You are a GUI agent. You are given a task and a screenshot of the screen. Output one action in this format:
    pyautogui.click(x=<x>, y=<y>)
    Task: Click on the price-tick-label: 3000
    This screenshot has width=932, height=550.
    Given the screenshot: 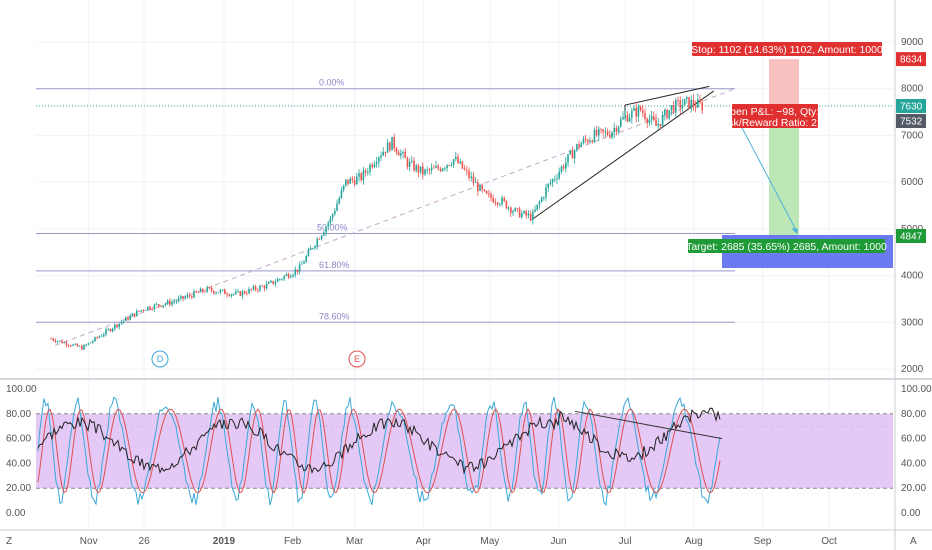 What is the action you would take?
    pyautogui.click(x=912, y=322)
    